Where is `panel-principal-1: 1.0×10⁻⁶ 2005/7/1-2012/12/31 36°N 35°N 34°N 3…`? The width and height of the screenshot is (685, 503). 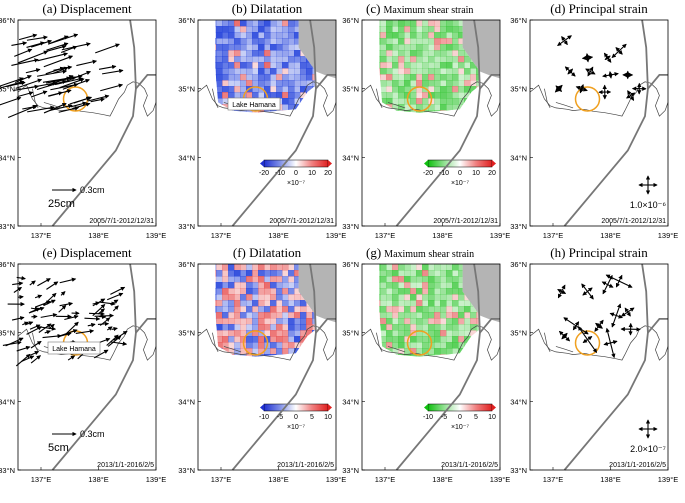
panel-principal-1: 1.0×10⁻⁶ 2005/7/1-2012/12/31 36°N 35°N 34°N 3… is located at coordinates (594, 120).